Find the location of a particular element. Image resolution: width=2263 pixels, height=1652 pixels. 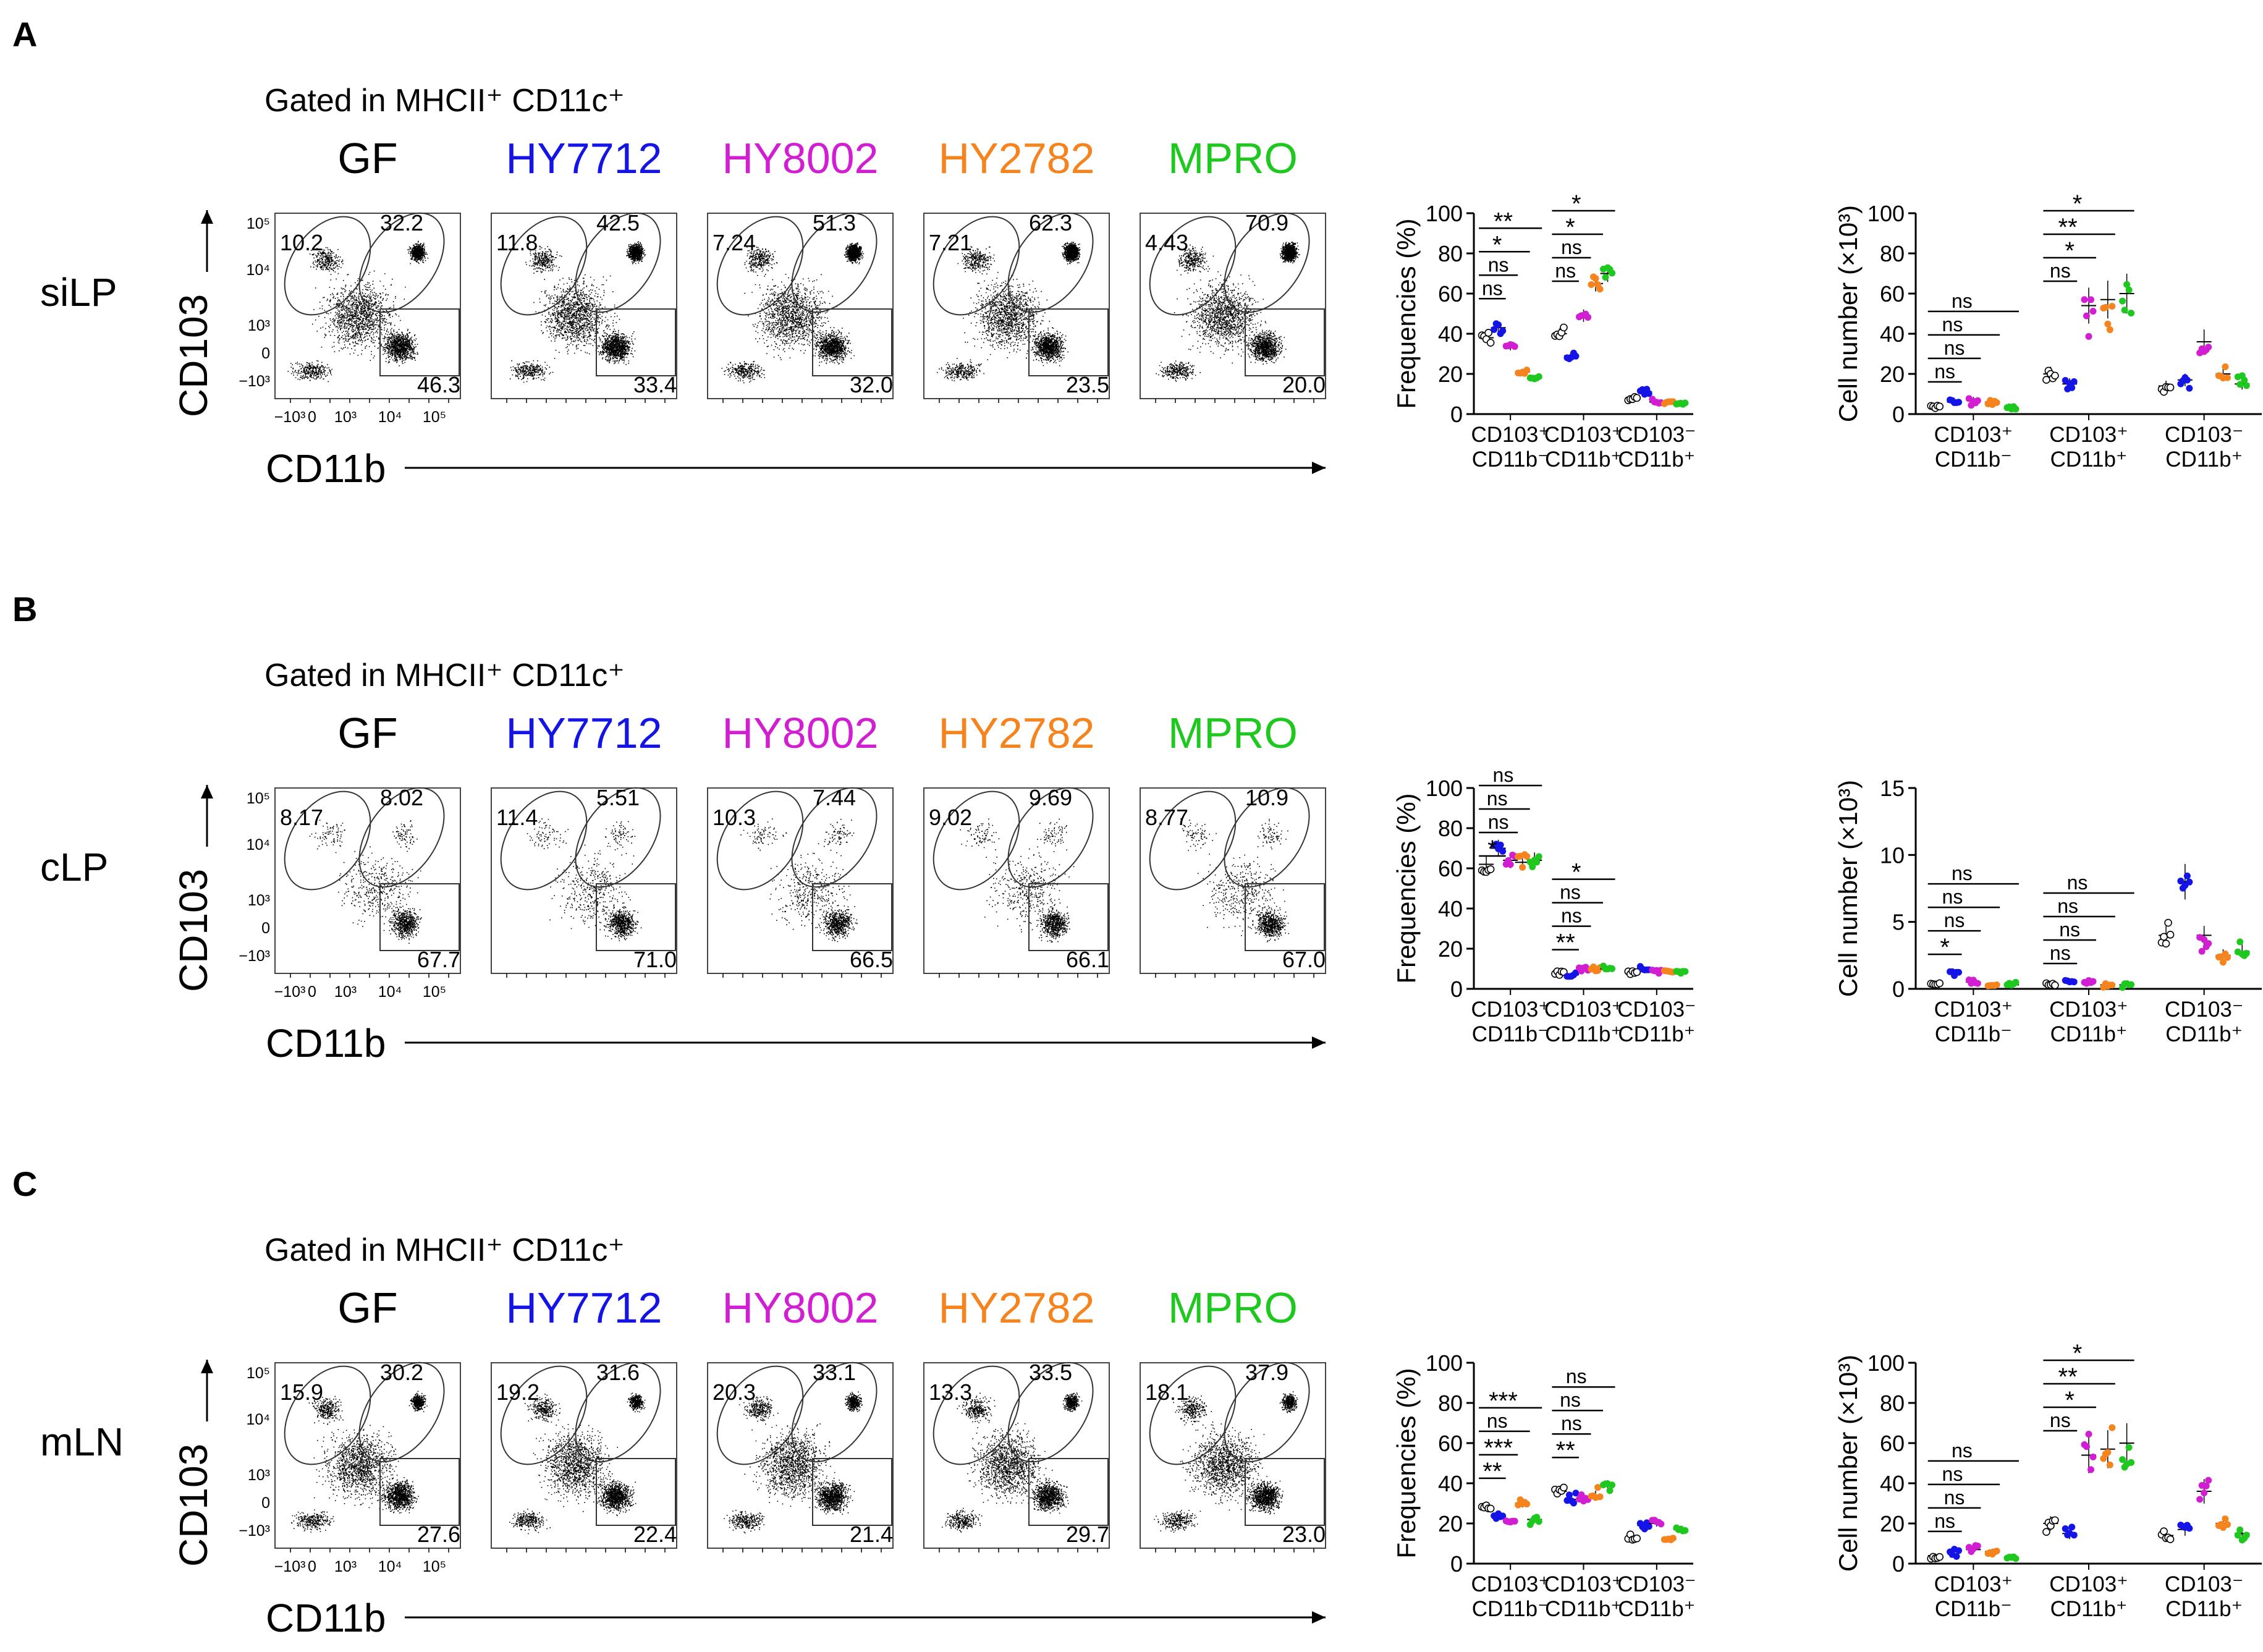

panel-letter: A is located at coordinates (24, 34).